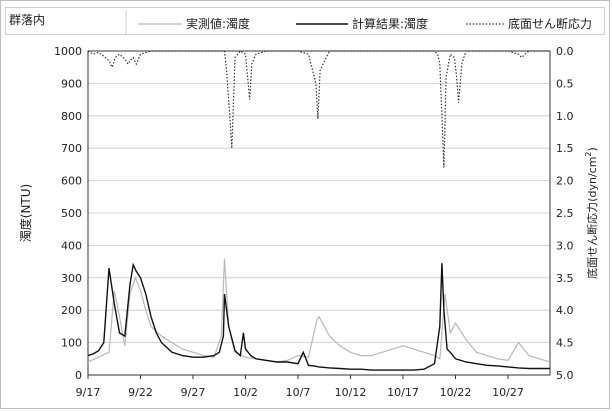 This screenshot has width=612, height=411. What do you see at coordinates (78, 375) in the screenshot?
I see `y-tick-label: 0` at bounding box center [78, 375].